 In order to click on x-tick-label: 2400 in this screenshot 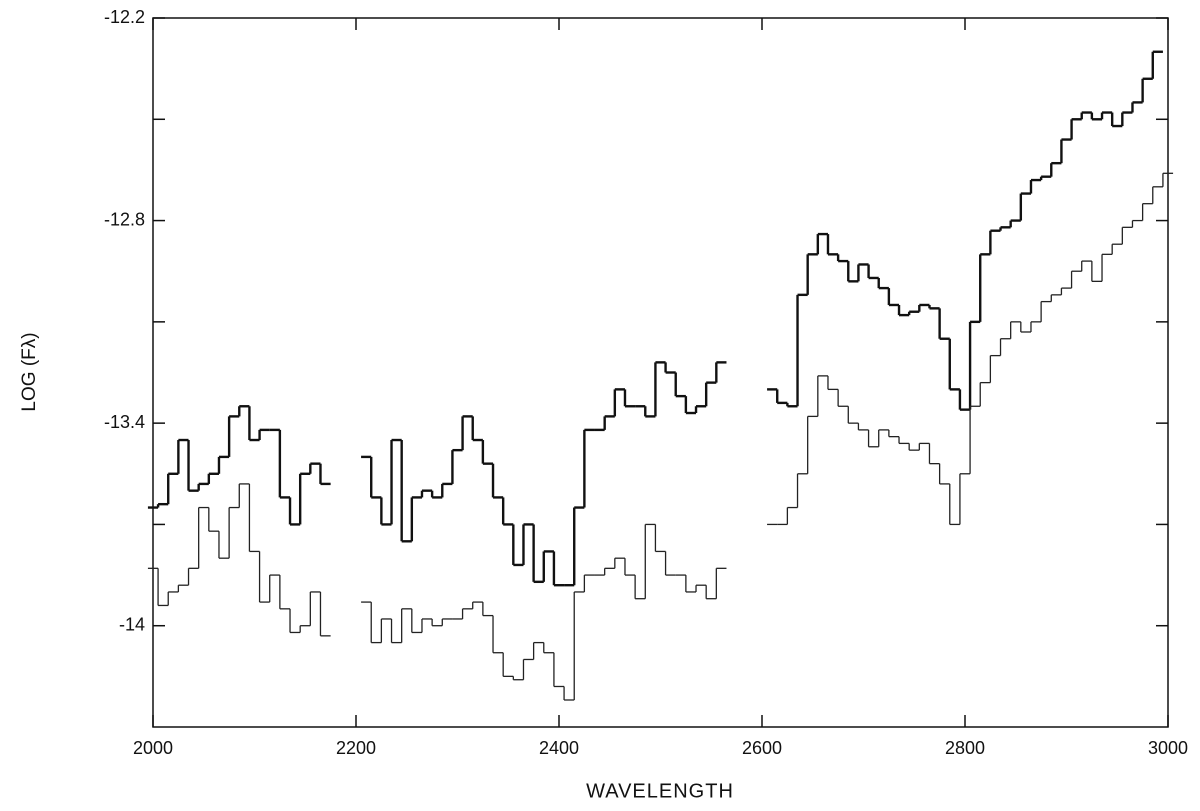, I will do `click(559, 748)`.